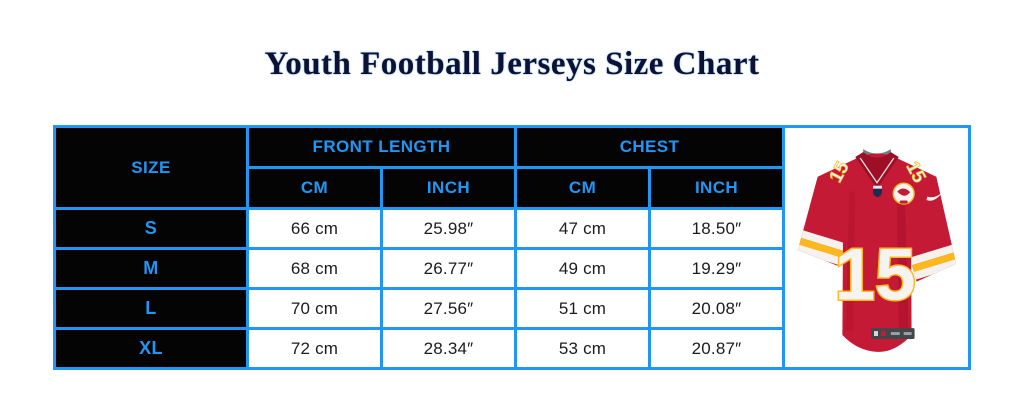 The image size is (1024, 418). Describe the element at coordinates (877, 191) in the screenshot. I see `nfl-shield-logo` at that location.